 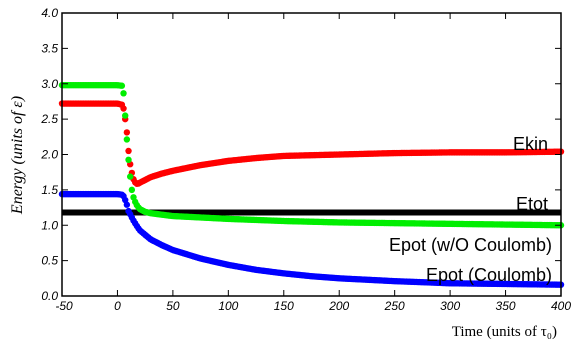 I want to click on y-tick-label: 1.5, so click(x=49, y=190).